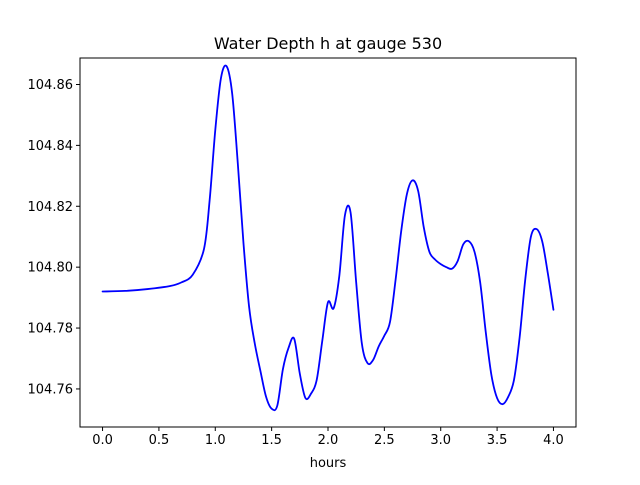  Describe the element at coordinates (497, 440) in the screenshot. I see `x-tick-label: 3.5` at that location.